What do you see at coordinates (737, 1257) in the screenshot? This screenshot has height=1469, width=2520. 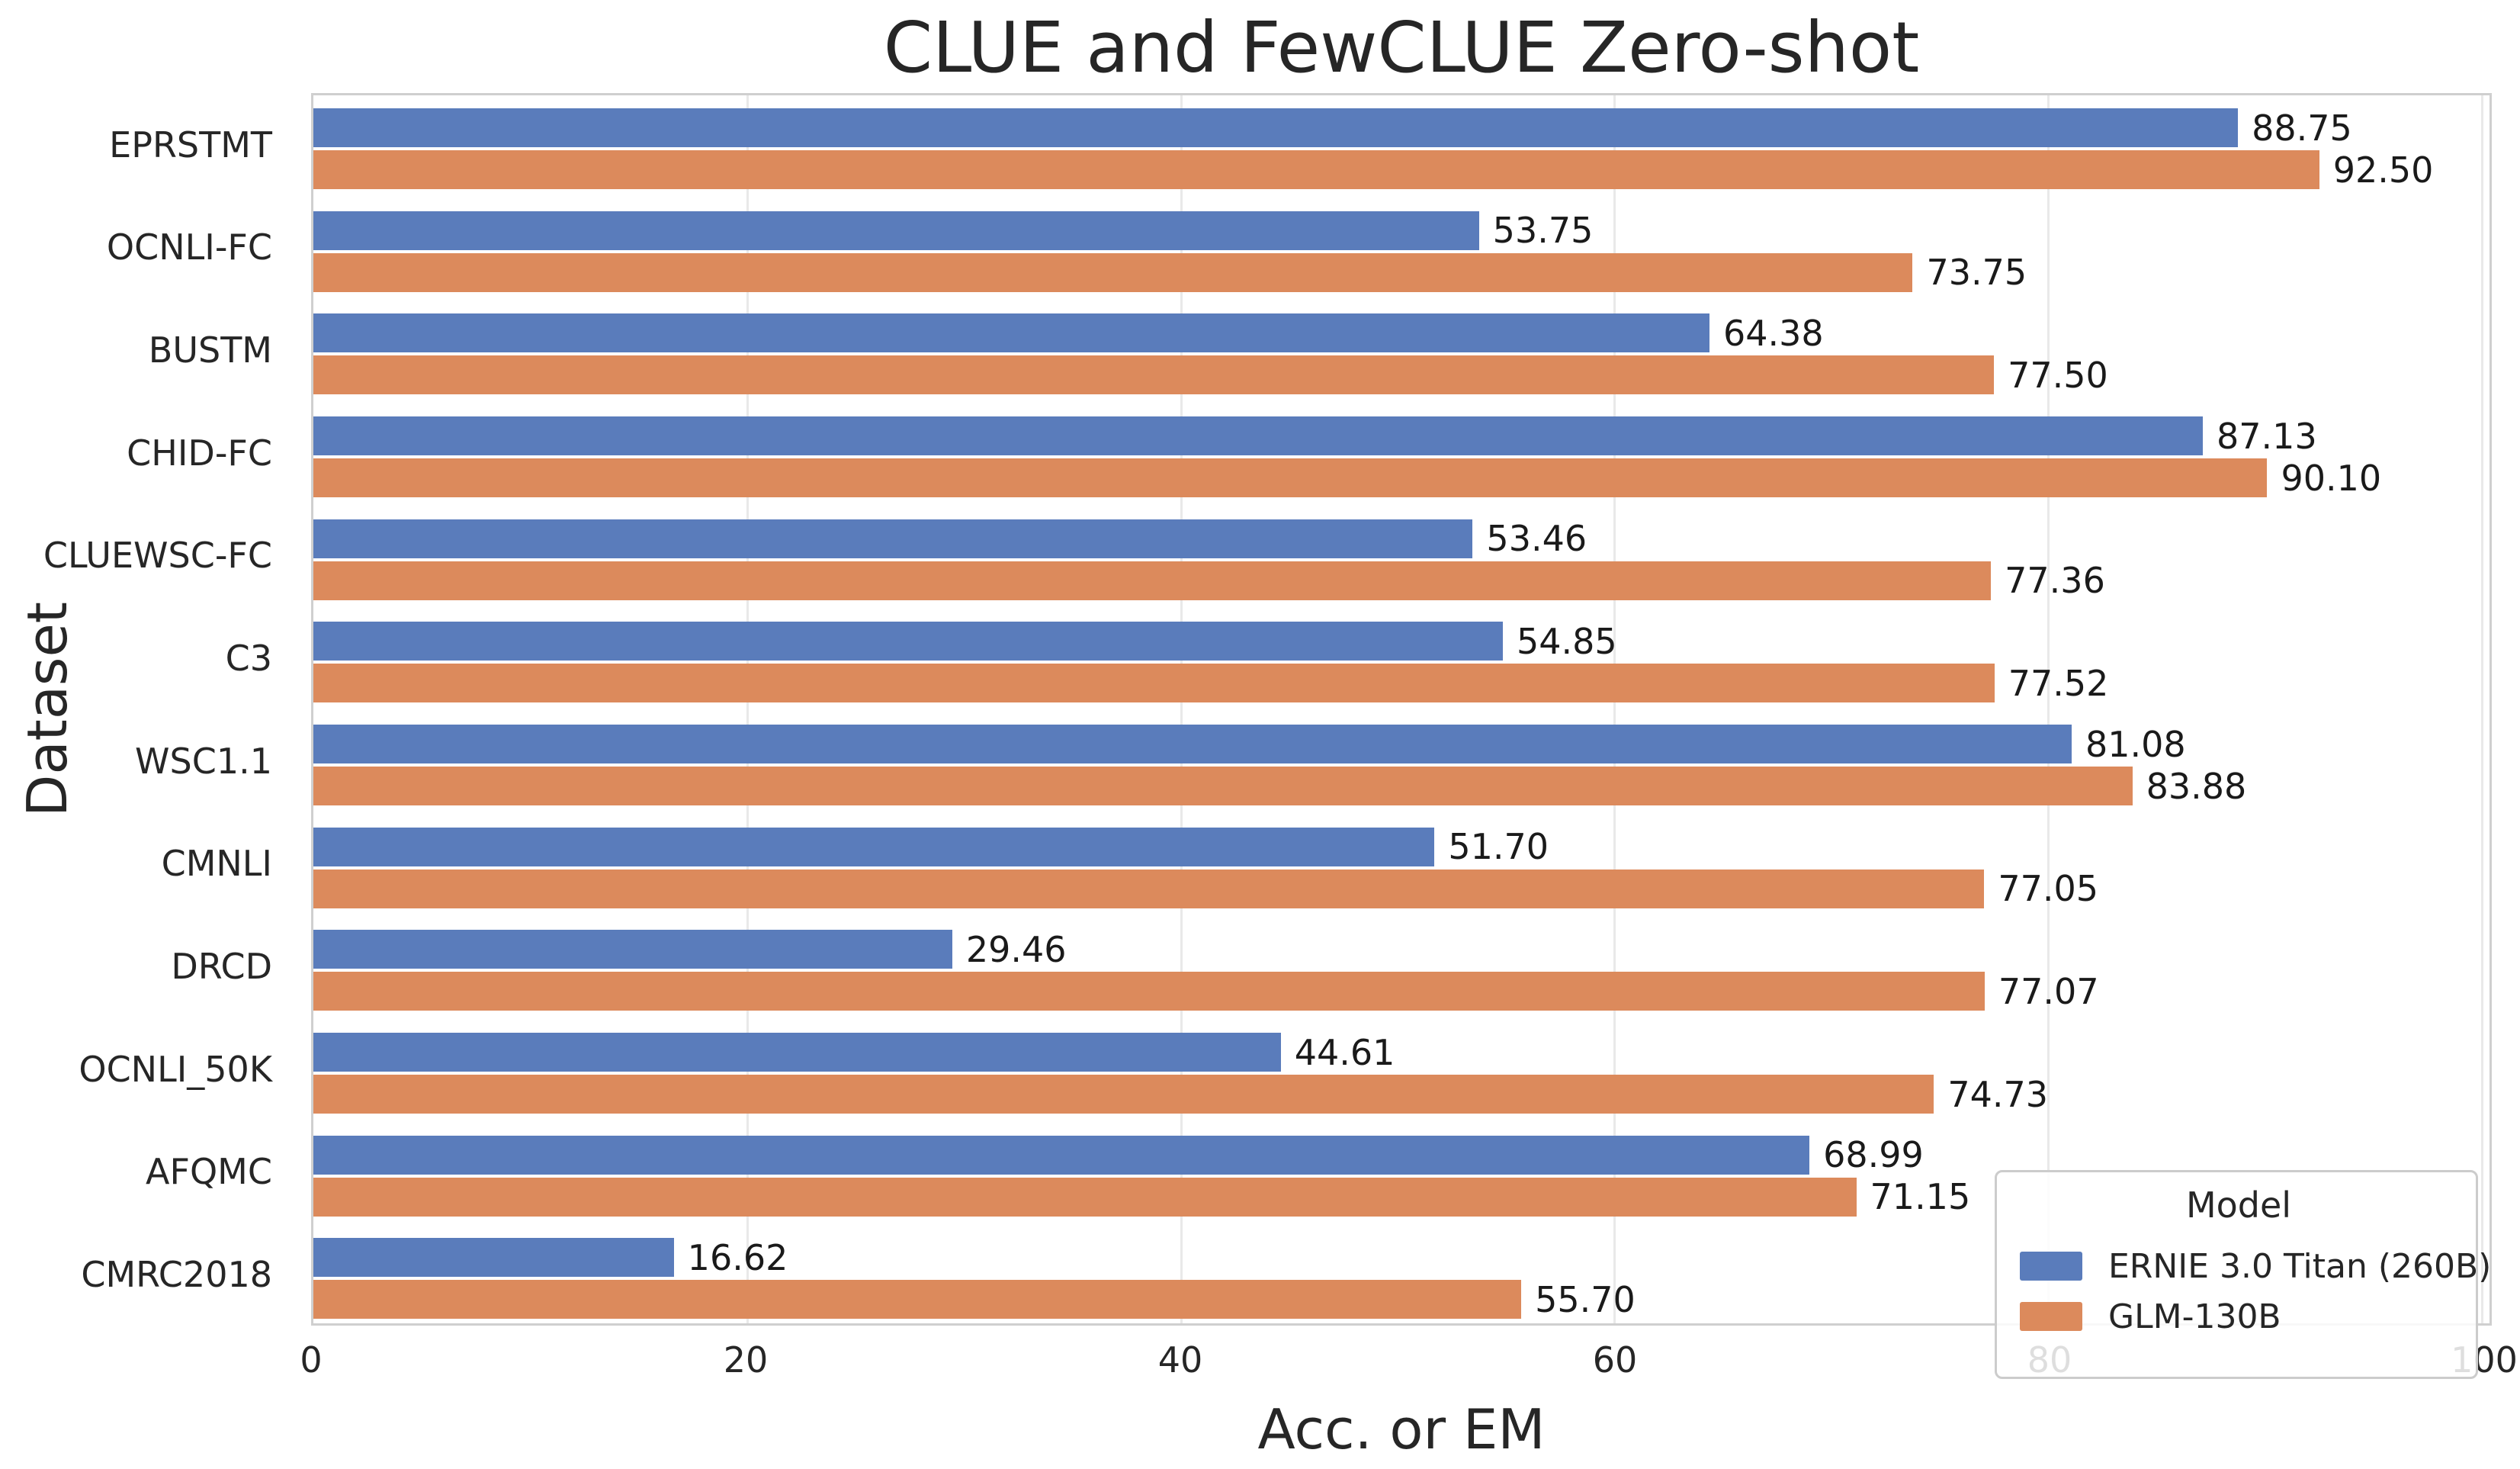 I see `bar-value-label: 16.62` at bounding box center [737, 1257].